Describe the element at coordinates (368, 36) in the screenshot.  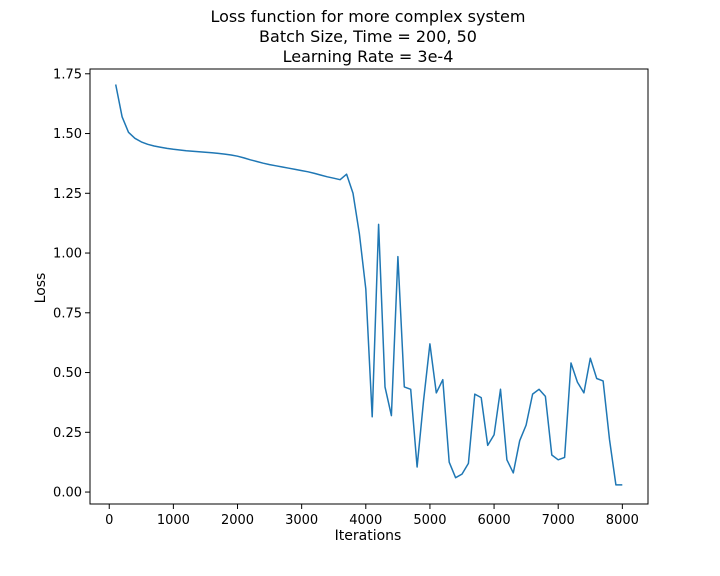
I see `chart-title-line-2: Batch Size, Time = 200, 50` at that location.